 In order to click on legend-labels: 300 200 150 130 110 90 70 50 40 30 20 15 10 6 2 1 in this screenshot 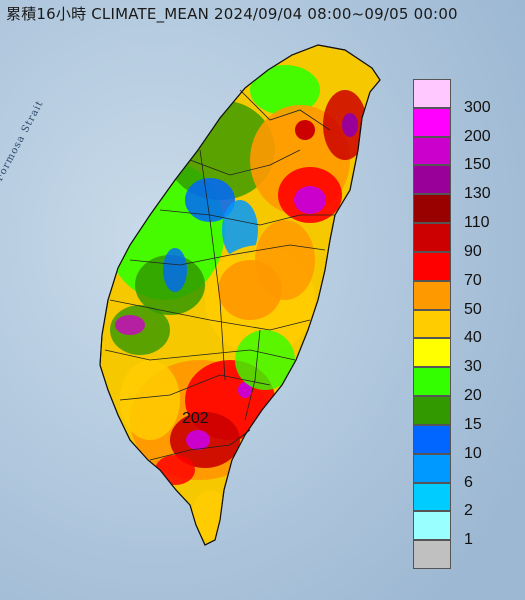, I will do `click(494, 324)`.